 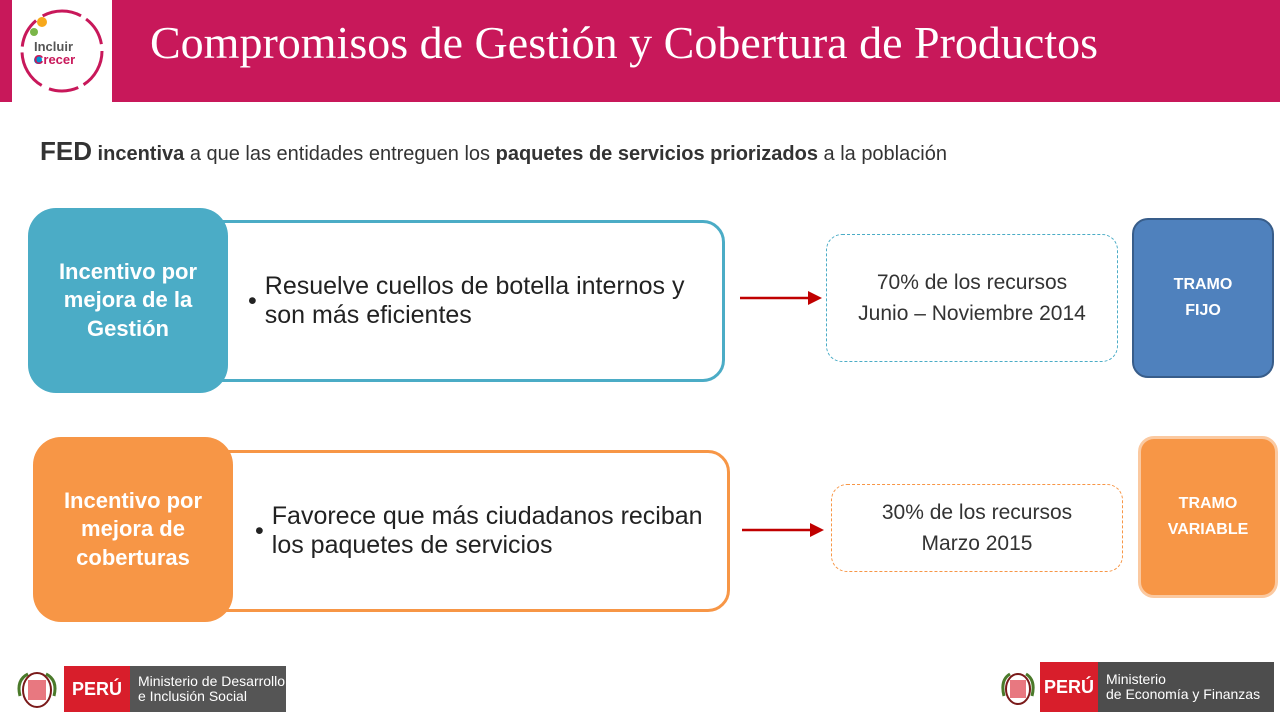 I want to click on tramo-variable-line-2: VARIABLE, so click(x=1208, y=529).